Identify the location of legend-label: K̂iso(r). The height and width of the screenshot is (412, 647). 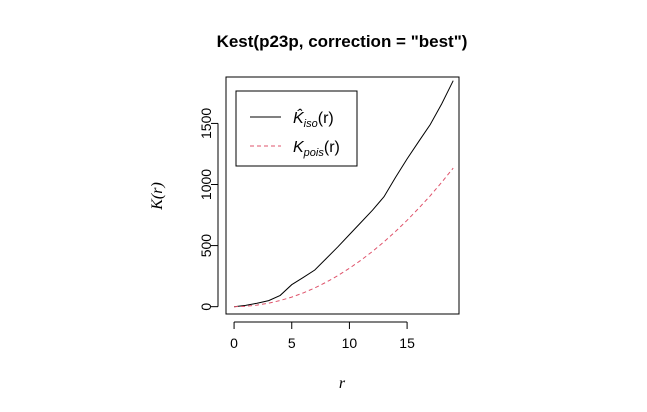
(313, 118).